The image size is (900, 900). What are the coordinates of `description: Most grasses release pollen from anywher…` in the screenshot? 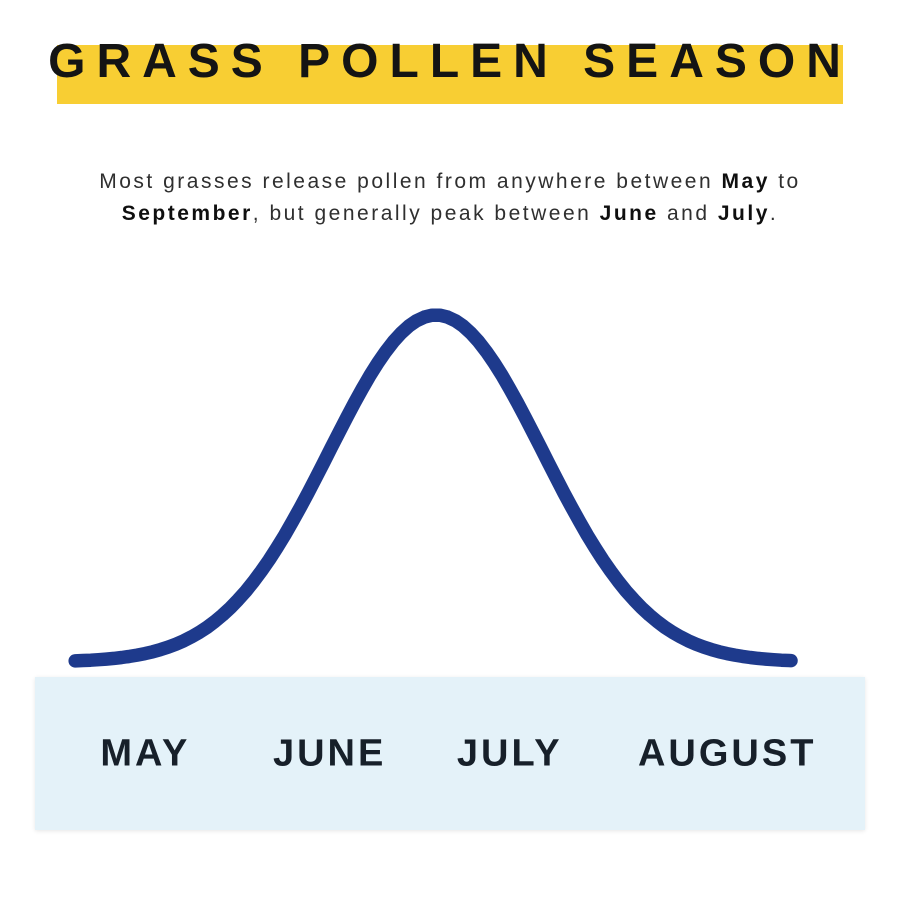 It's located at (450, 197).